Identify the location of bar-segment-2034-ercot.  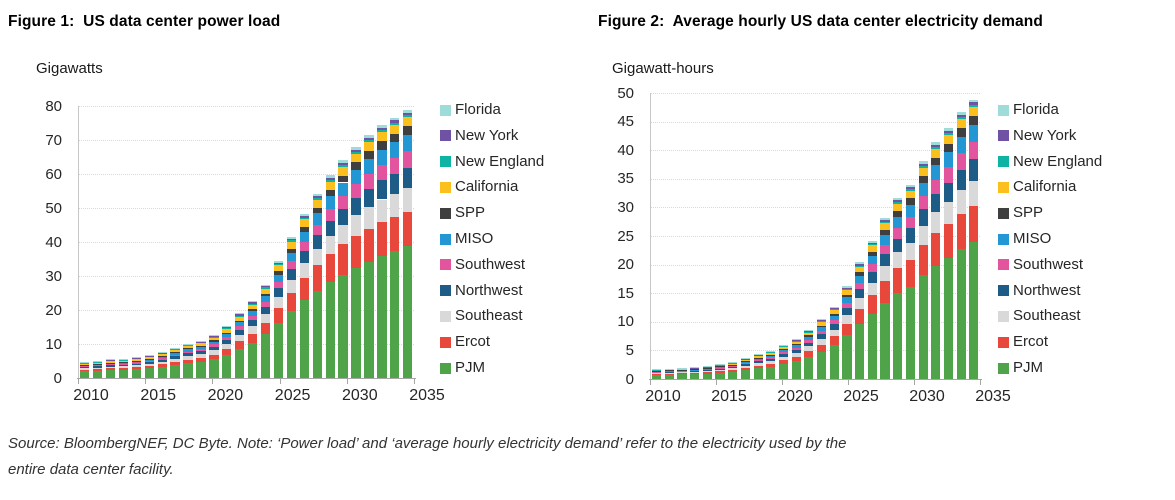
(395, 234).